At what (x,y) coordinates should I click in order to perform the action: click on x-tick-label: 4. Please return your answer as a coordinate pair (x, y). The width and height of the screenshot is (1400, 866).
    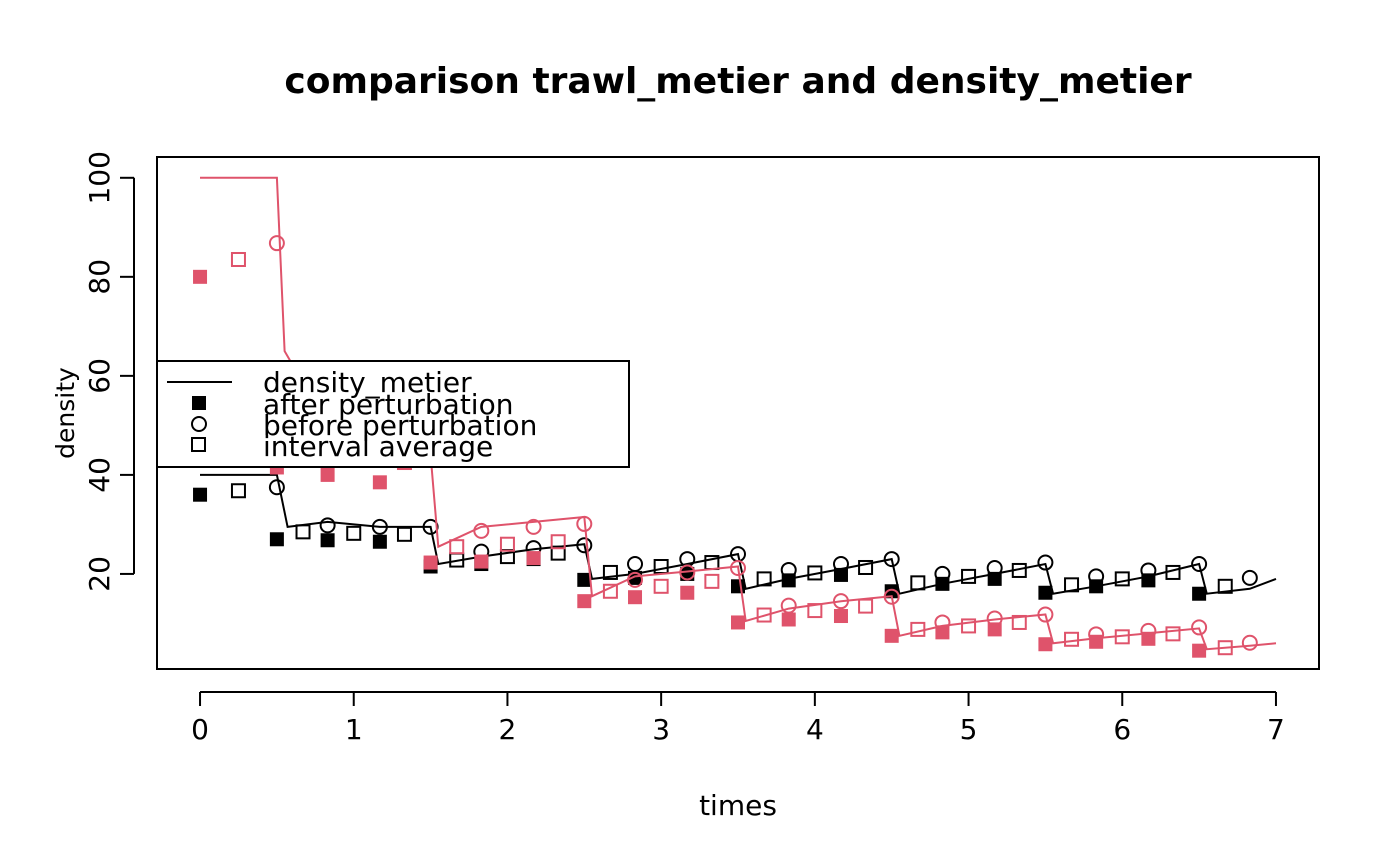
    Looking at the image, I should click on (815, 729).